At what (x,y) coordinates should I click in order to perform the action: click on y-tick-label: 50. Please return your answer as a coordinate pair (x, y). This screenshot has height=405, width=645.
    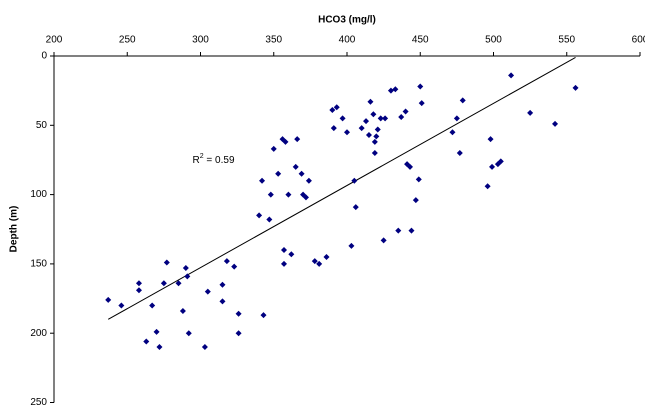
    Looking at the image, I should click on (42, 125).